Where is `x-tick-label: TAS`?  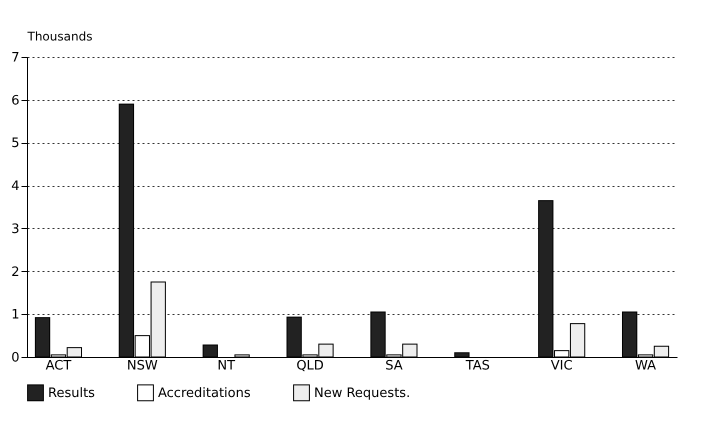
x-tick-label: TAS is located at coordinates (477, 366).